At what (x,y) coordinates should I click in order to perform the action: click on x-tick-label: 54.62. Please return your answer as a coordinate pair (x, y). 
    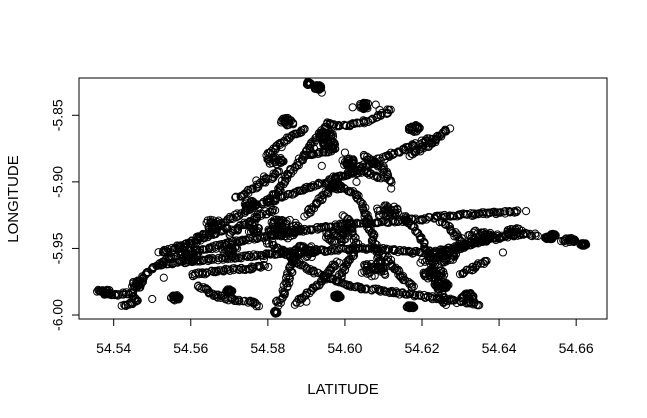
    Looking at the image, I should click on (421, 348).